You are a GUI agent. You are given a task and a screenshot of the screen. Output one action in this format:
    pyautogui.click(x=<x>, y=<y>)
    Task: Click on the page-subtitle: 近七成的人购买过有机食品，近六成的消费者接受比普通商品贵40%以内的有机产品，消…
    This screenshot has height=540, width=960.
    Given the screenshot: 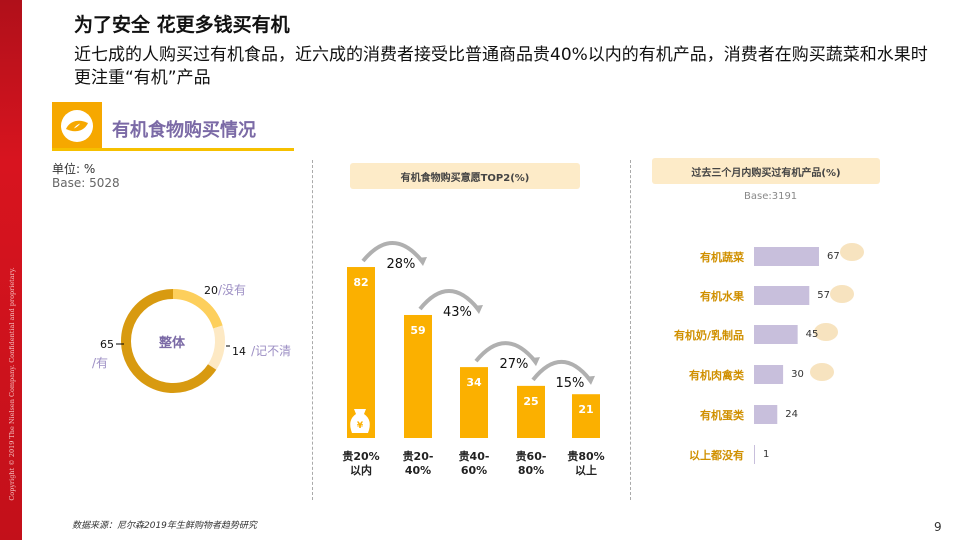 What is the action you would take?
    pyautogui.click(x=501, y=66)
    